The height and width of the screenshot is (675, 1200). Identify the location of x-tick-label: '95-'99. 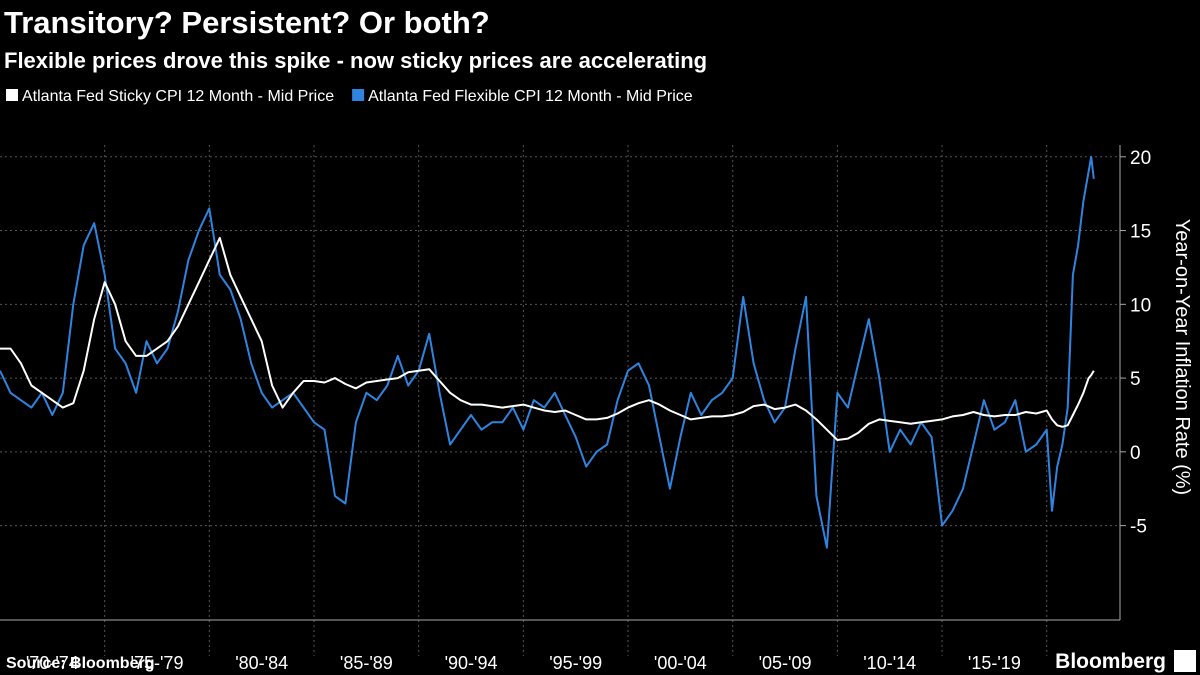
(575, 663).